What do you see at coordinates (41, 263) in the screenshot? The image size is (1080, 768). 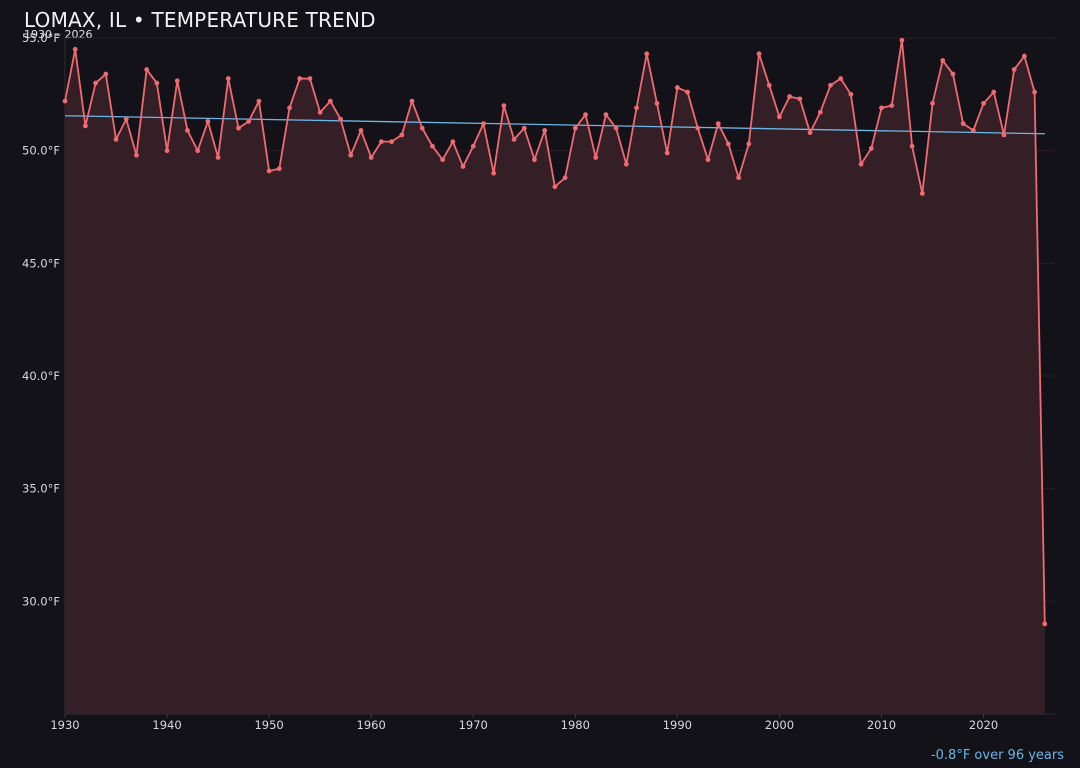 I see `y-tick-label: 45.0°F` at bounding box center [41, 263].